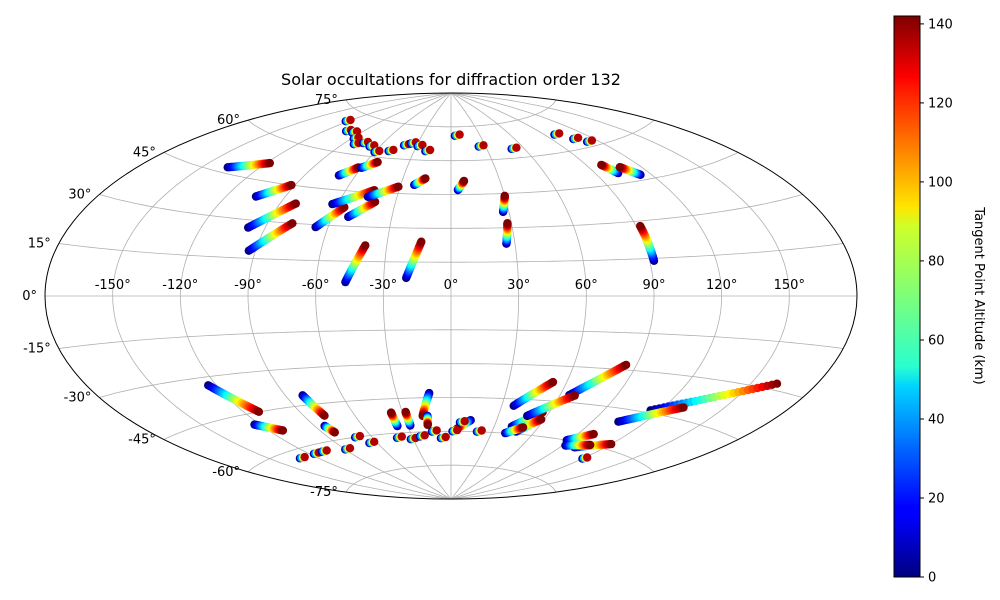 Image resolution: width=1000 pixels, height=600 pixels. Describe the element at coordinates (383, 285) in the screenshot. I see `lon-tick-label: -30°` at that location.